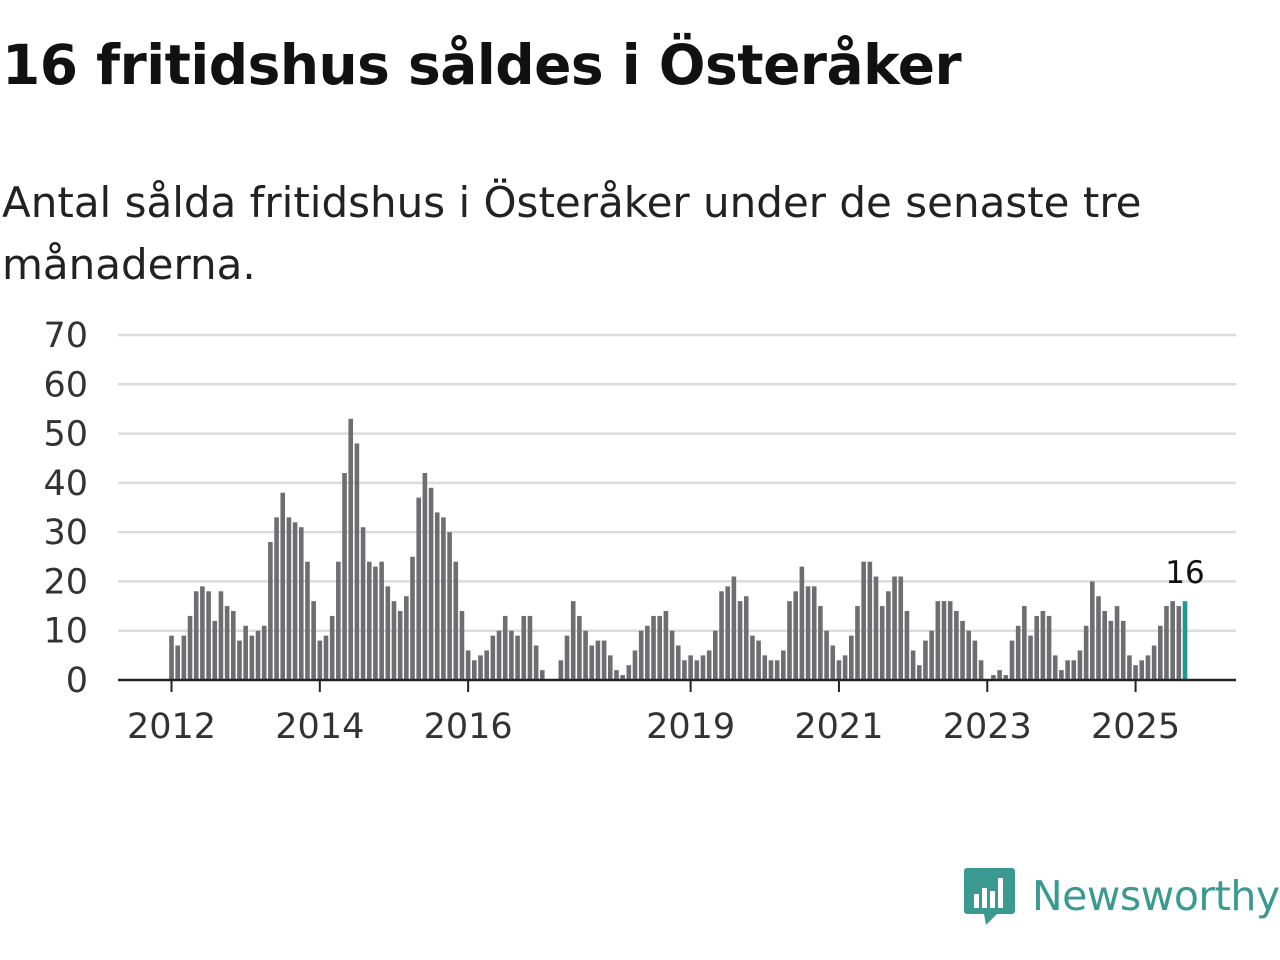 Image resolution: width=1280 pixels, height=960 pixels. I want to click on y-tick-label: 50, so click(65, 435).